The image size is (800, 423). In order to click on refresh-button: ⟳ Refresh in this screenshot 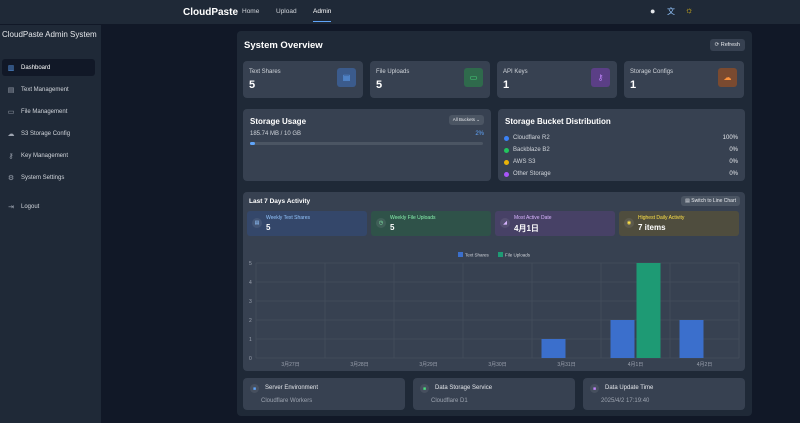, I will do `click(727, 45)`.